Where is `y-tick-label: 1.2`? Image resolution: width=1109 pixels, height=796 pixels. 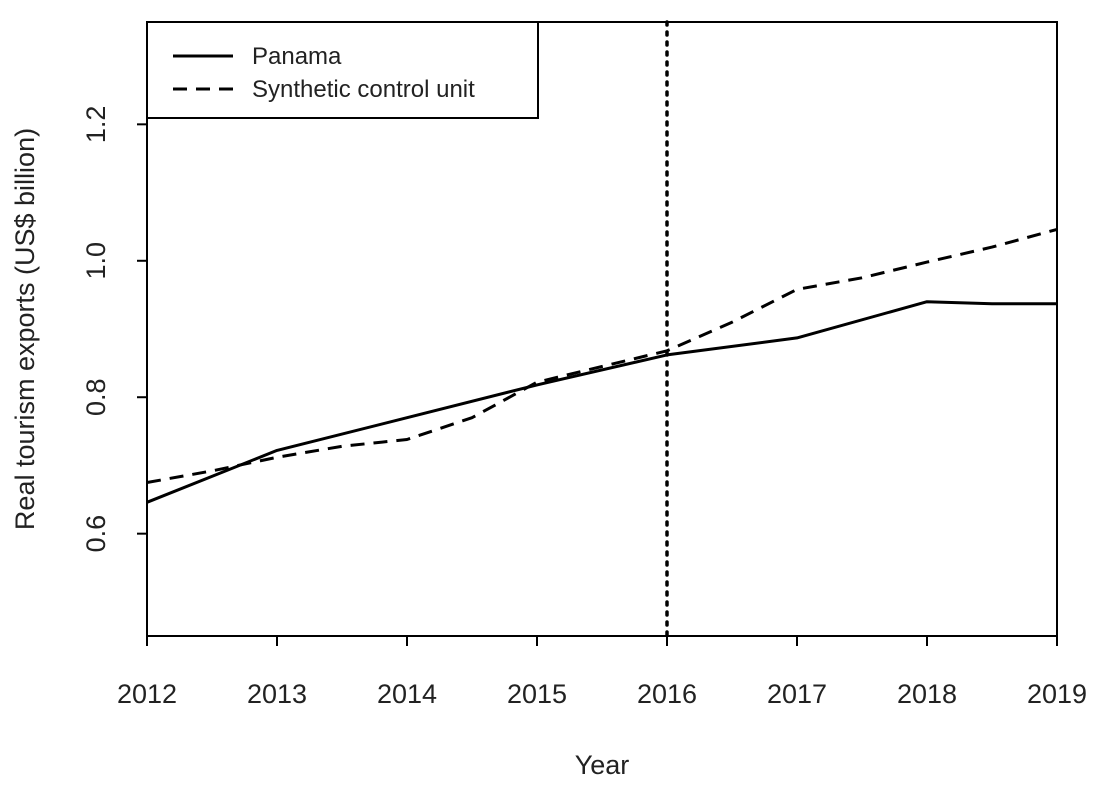 y-tick-label: 1.2 is located at coordinates (96, 125).